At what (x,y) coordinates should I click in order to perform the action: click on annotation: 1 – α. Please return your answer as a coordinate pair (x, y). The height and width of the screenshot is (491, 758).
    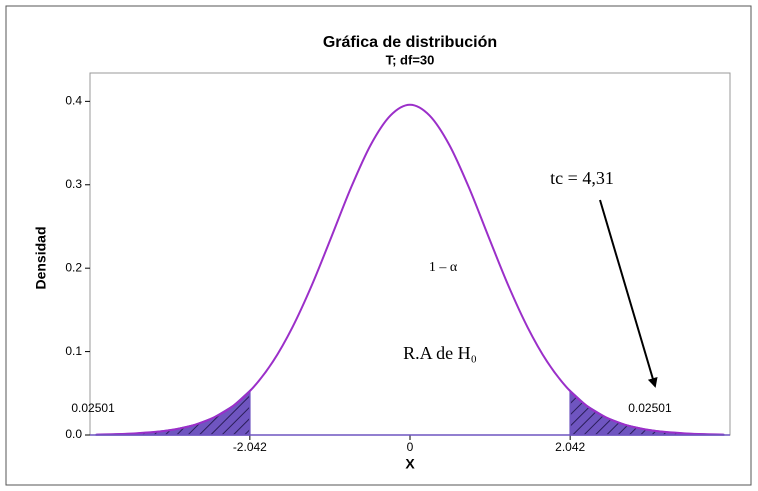
    Looking at the image, I should click on (443, 267).